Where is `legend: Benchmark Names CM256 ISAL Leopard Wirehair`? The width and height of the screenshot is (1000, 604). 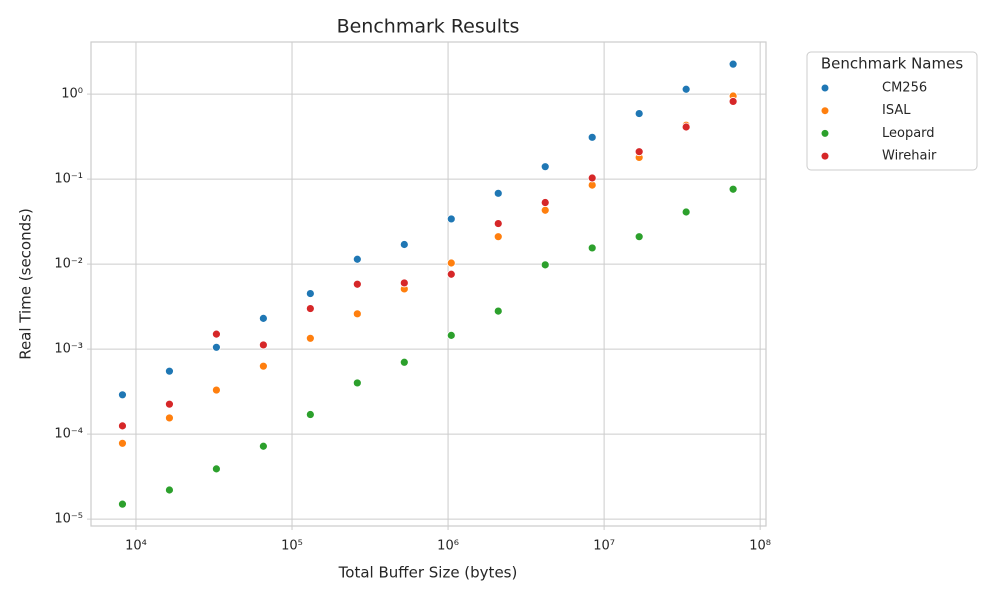 legend: Benchmark Names CM256 ISAL Leopard Wirehair is located at coordinates (892, 111).